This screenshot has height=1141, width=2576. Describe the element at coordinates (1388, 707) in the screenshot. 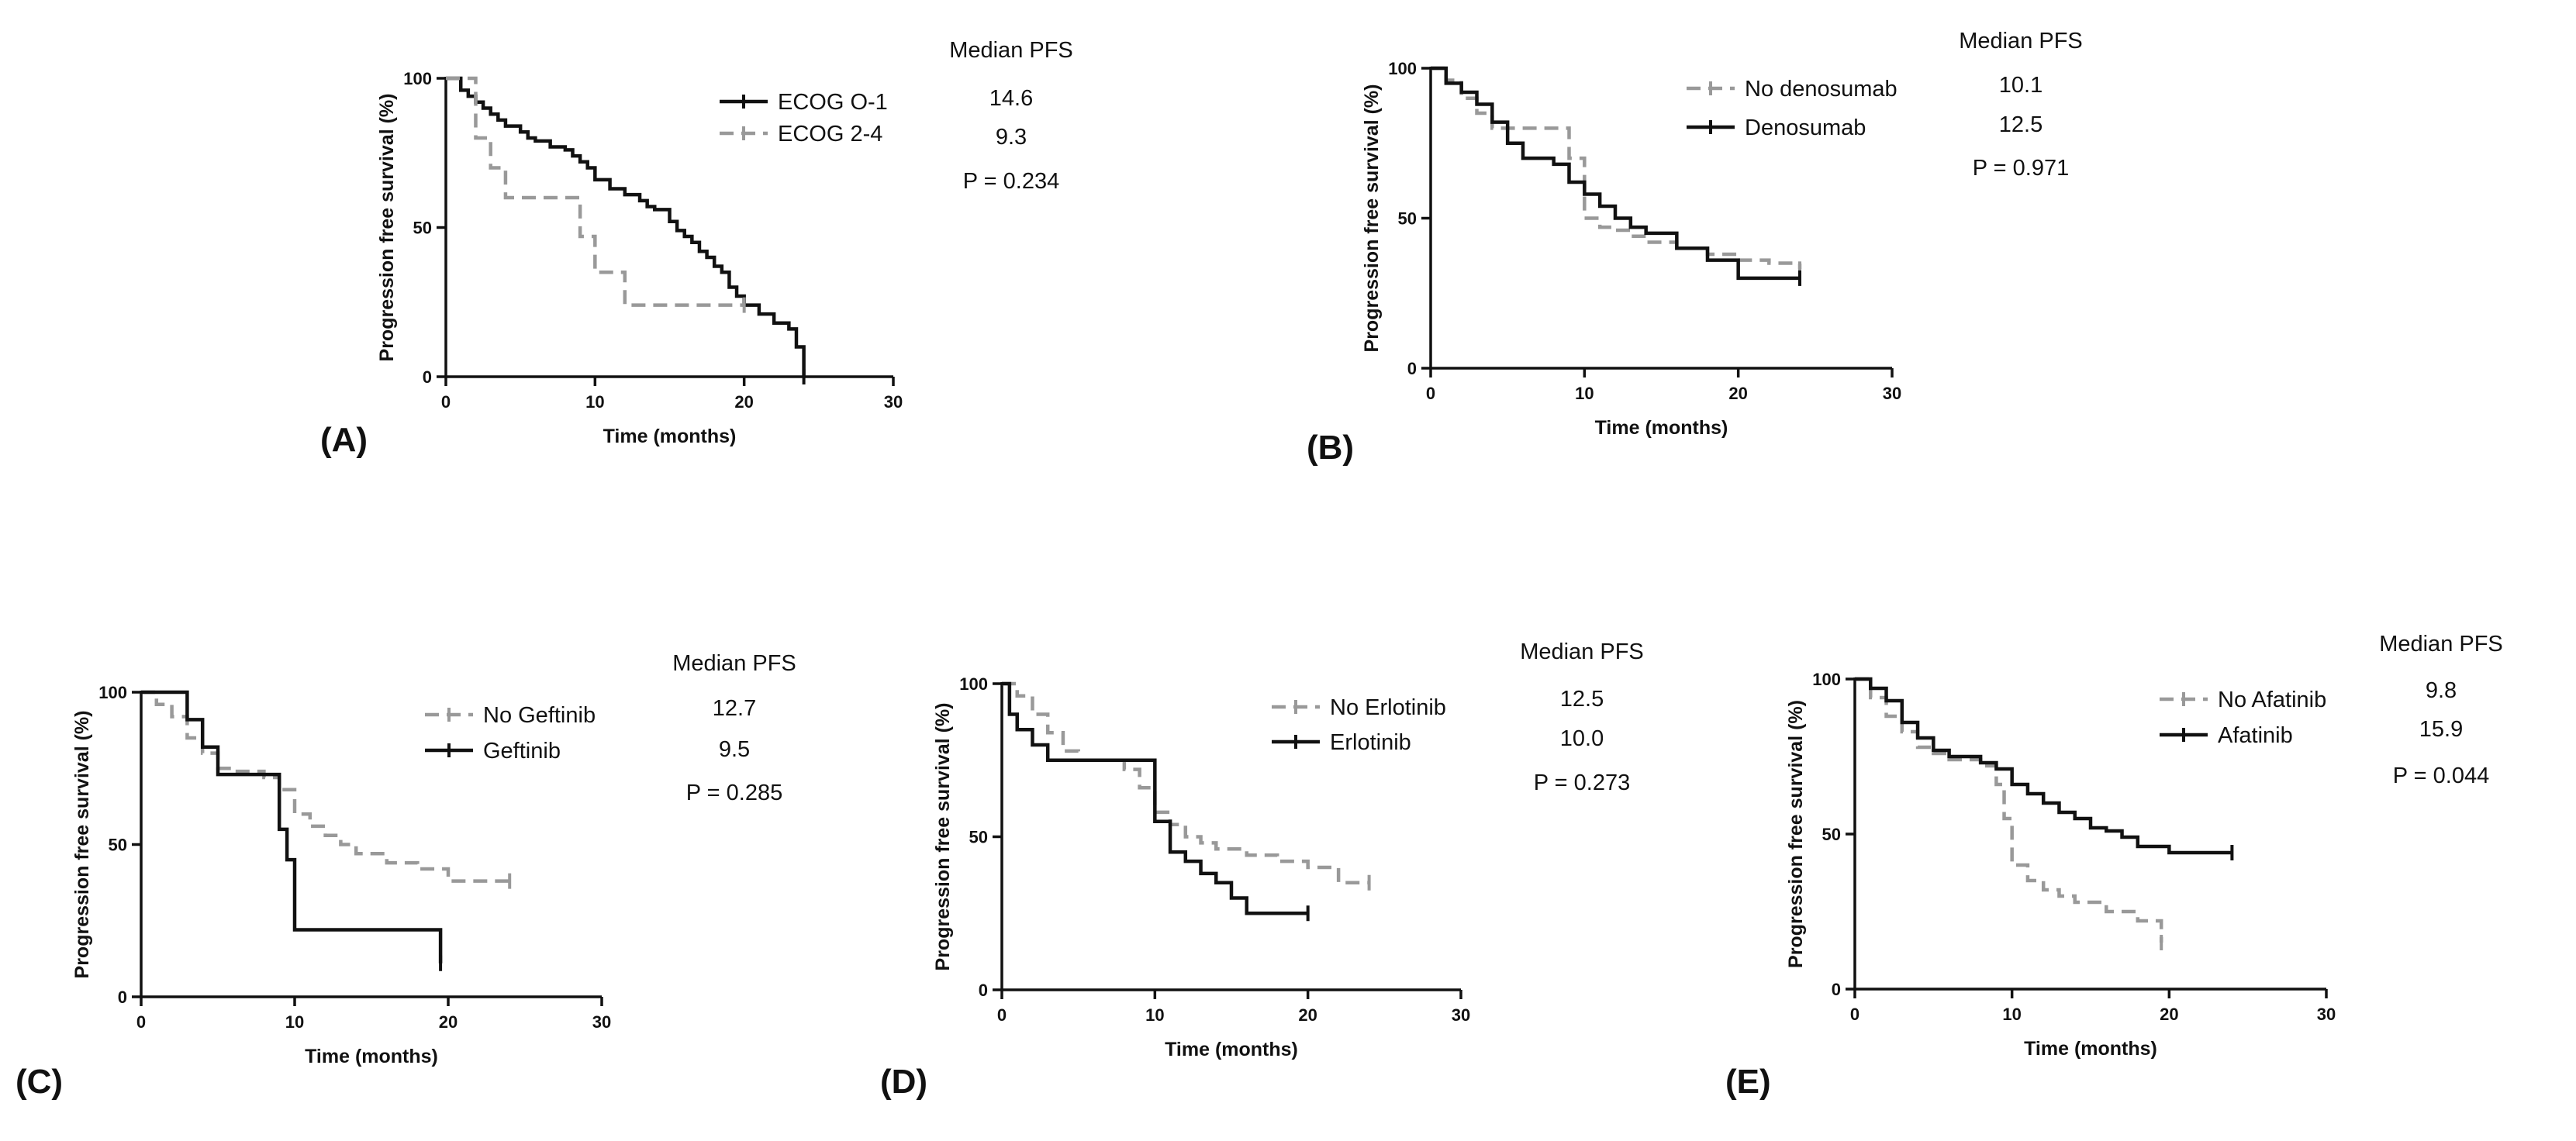

I see `legend-label: No Erlotinib` at that location.